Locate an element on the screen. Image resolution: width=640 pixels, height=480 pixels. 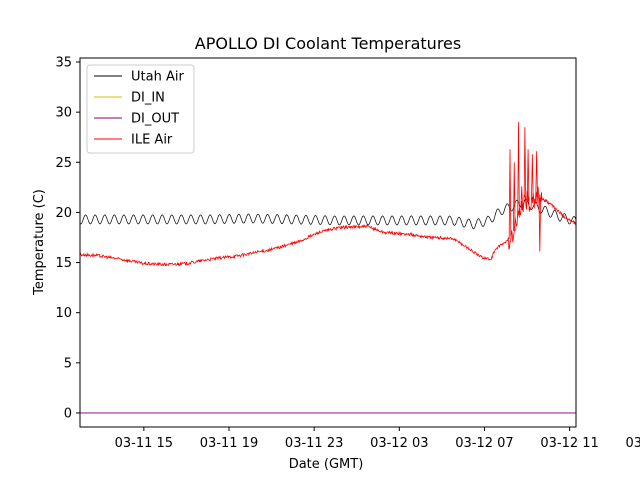
legend-label: ILE Air is located at coordinates (152, 140).